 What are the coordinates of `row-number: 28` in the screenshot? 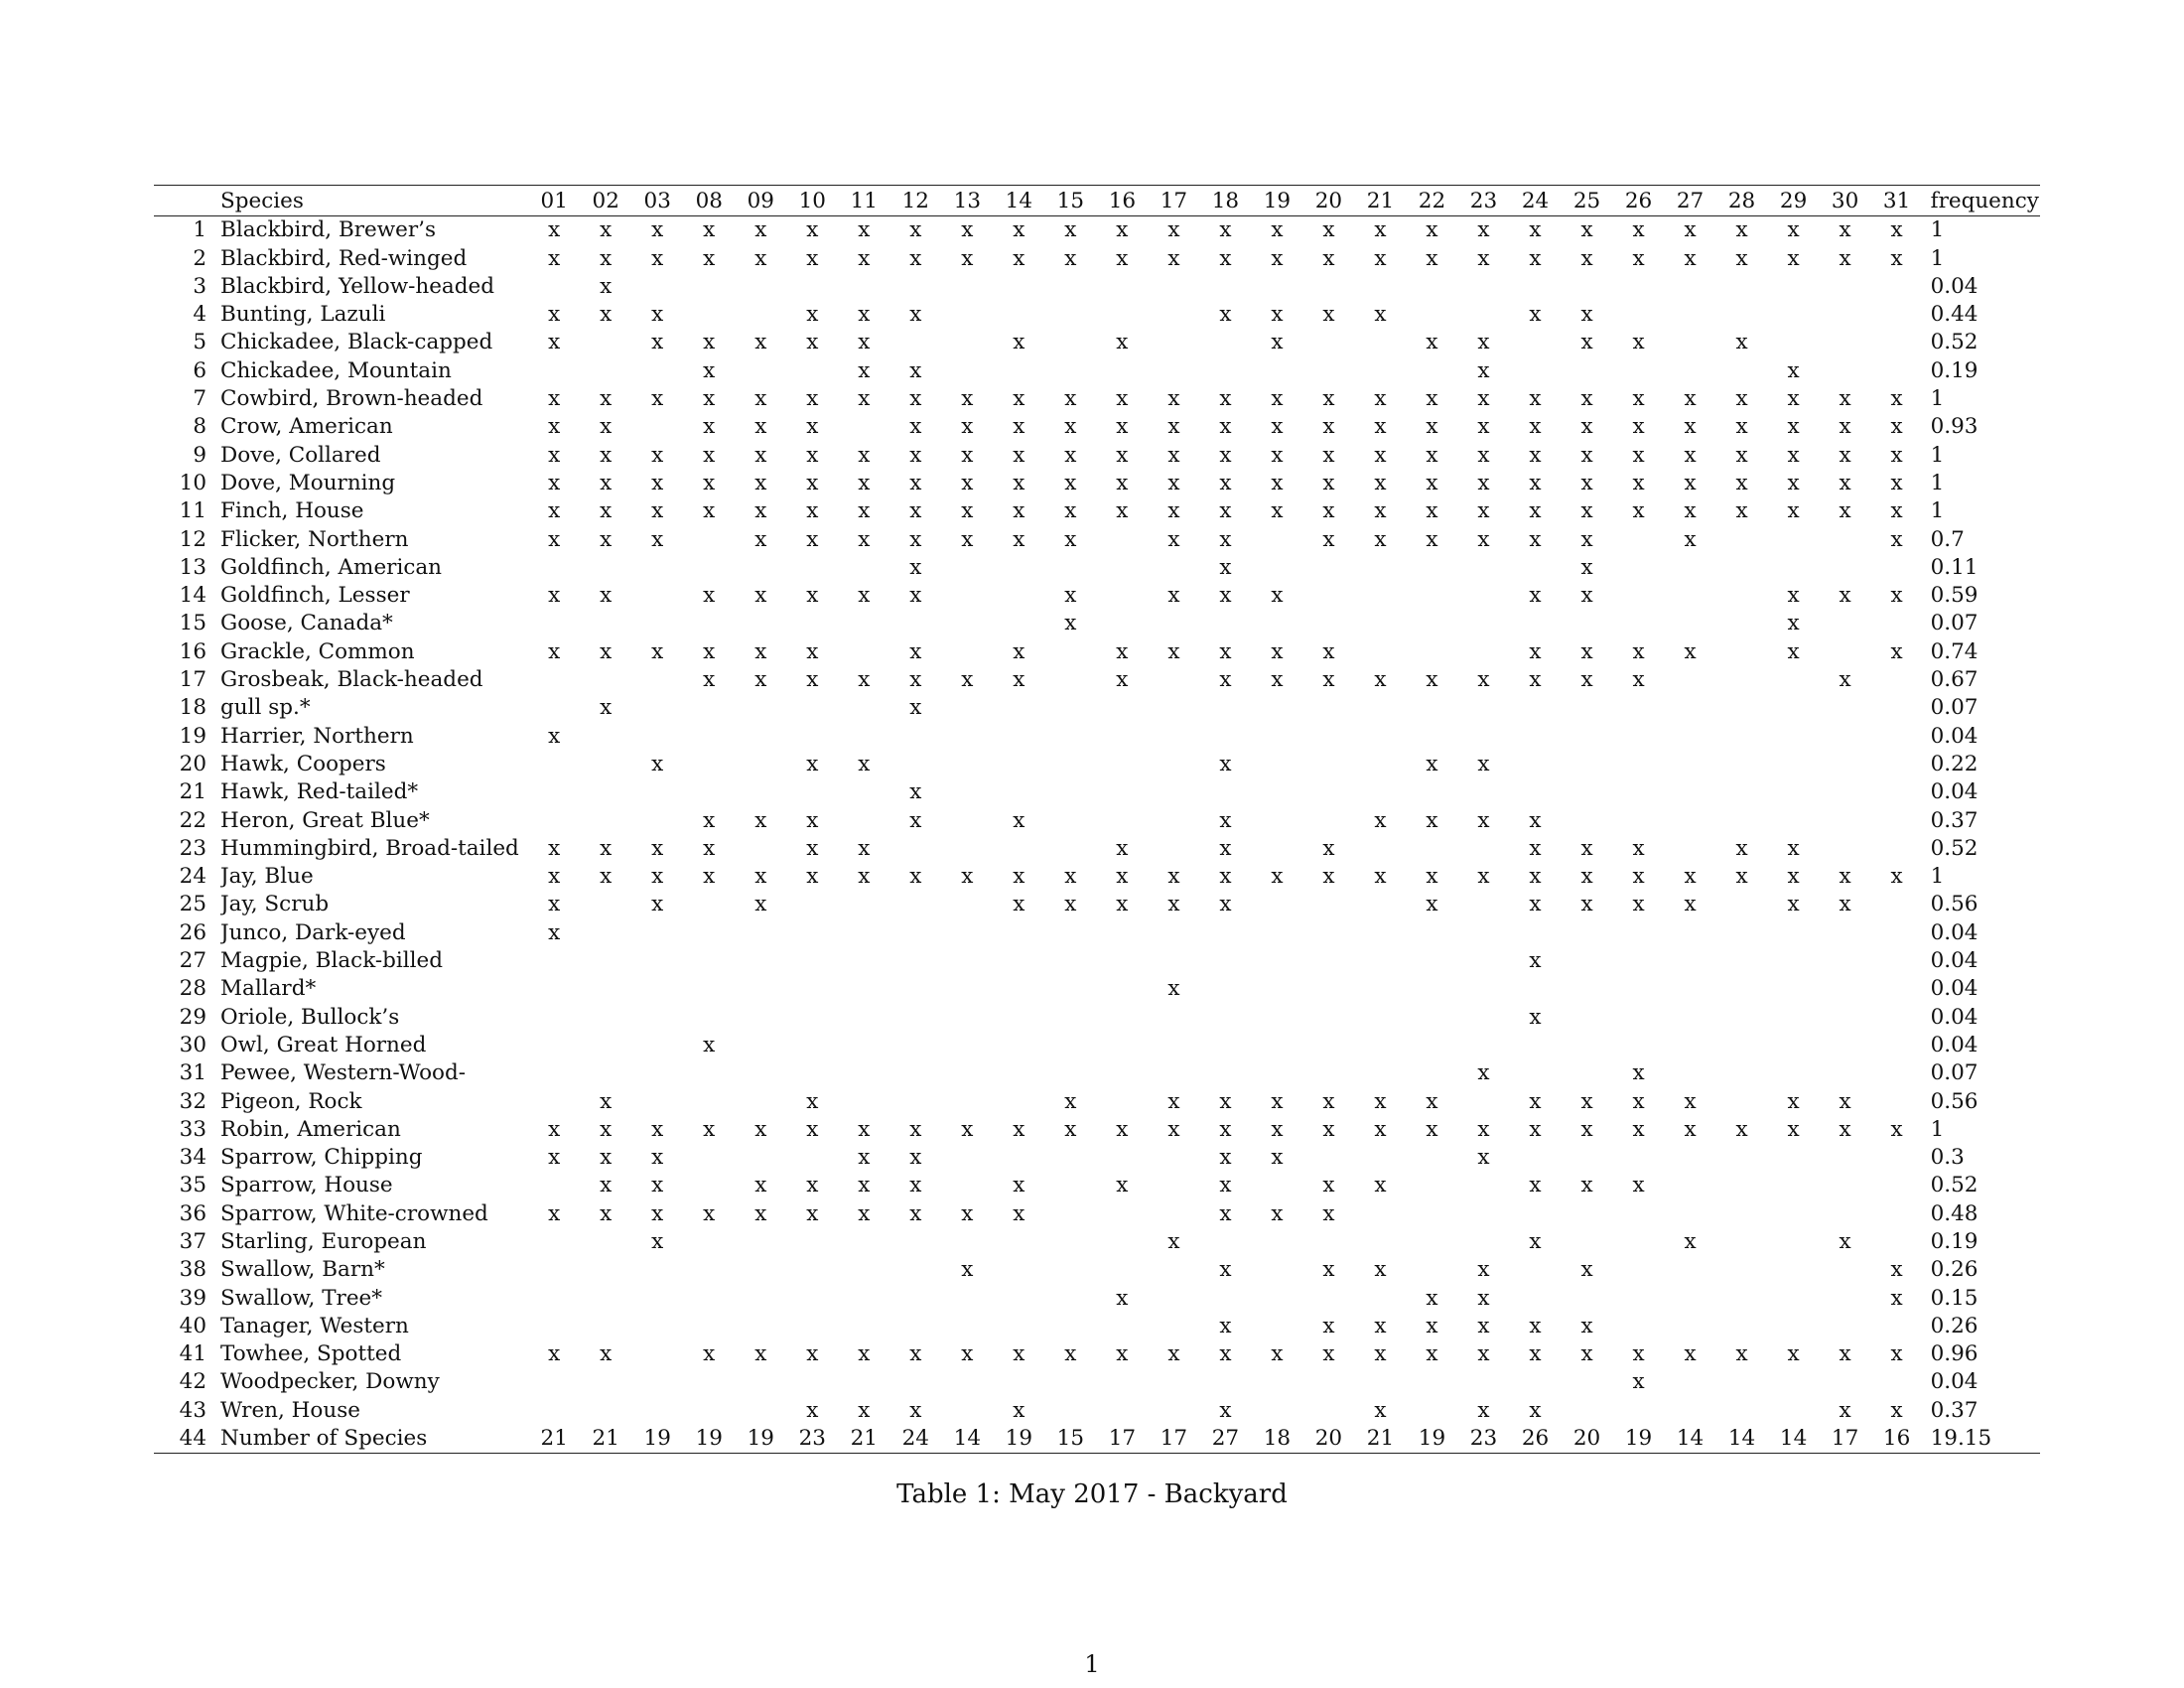 It's located at (193, 989).